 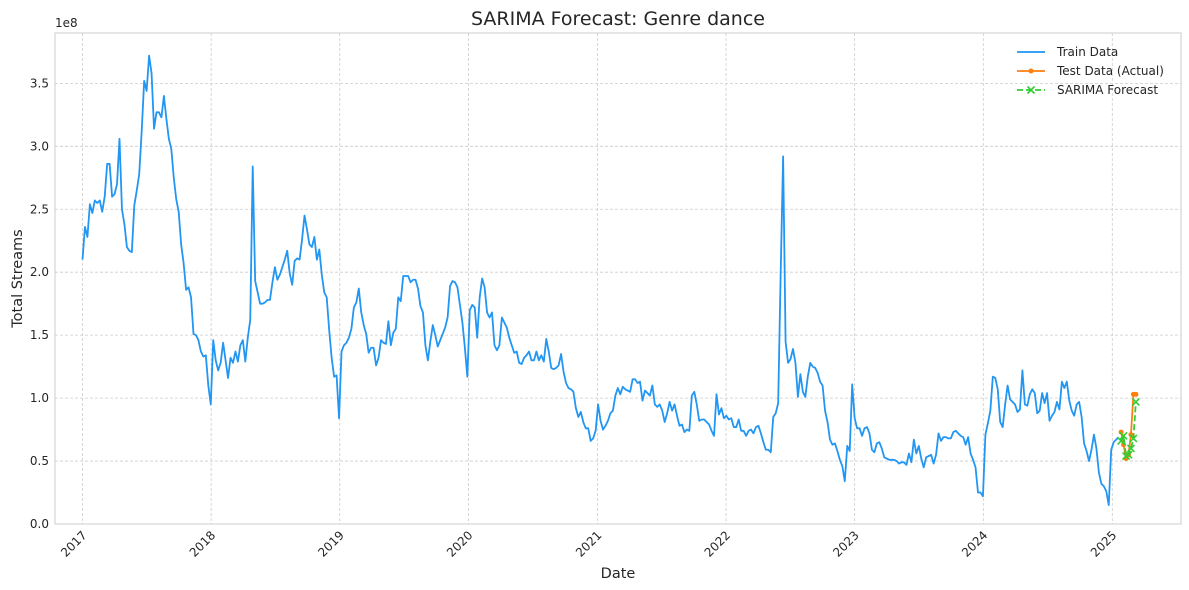 I want to click on y-tick-label: 1.0, so click(x=39, y=398).